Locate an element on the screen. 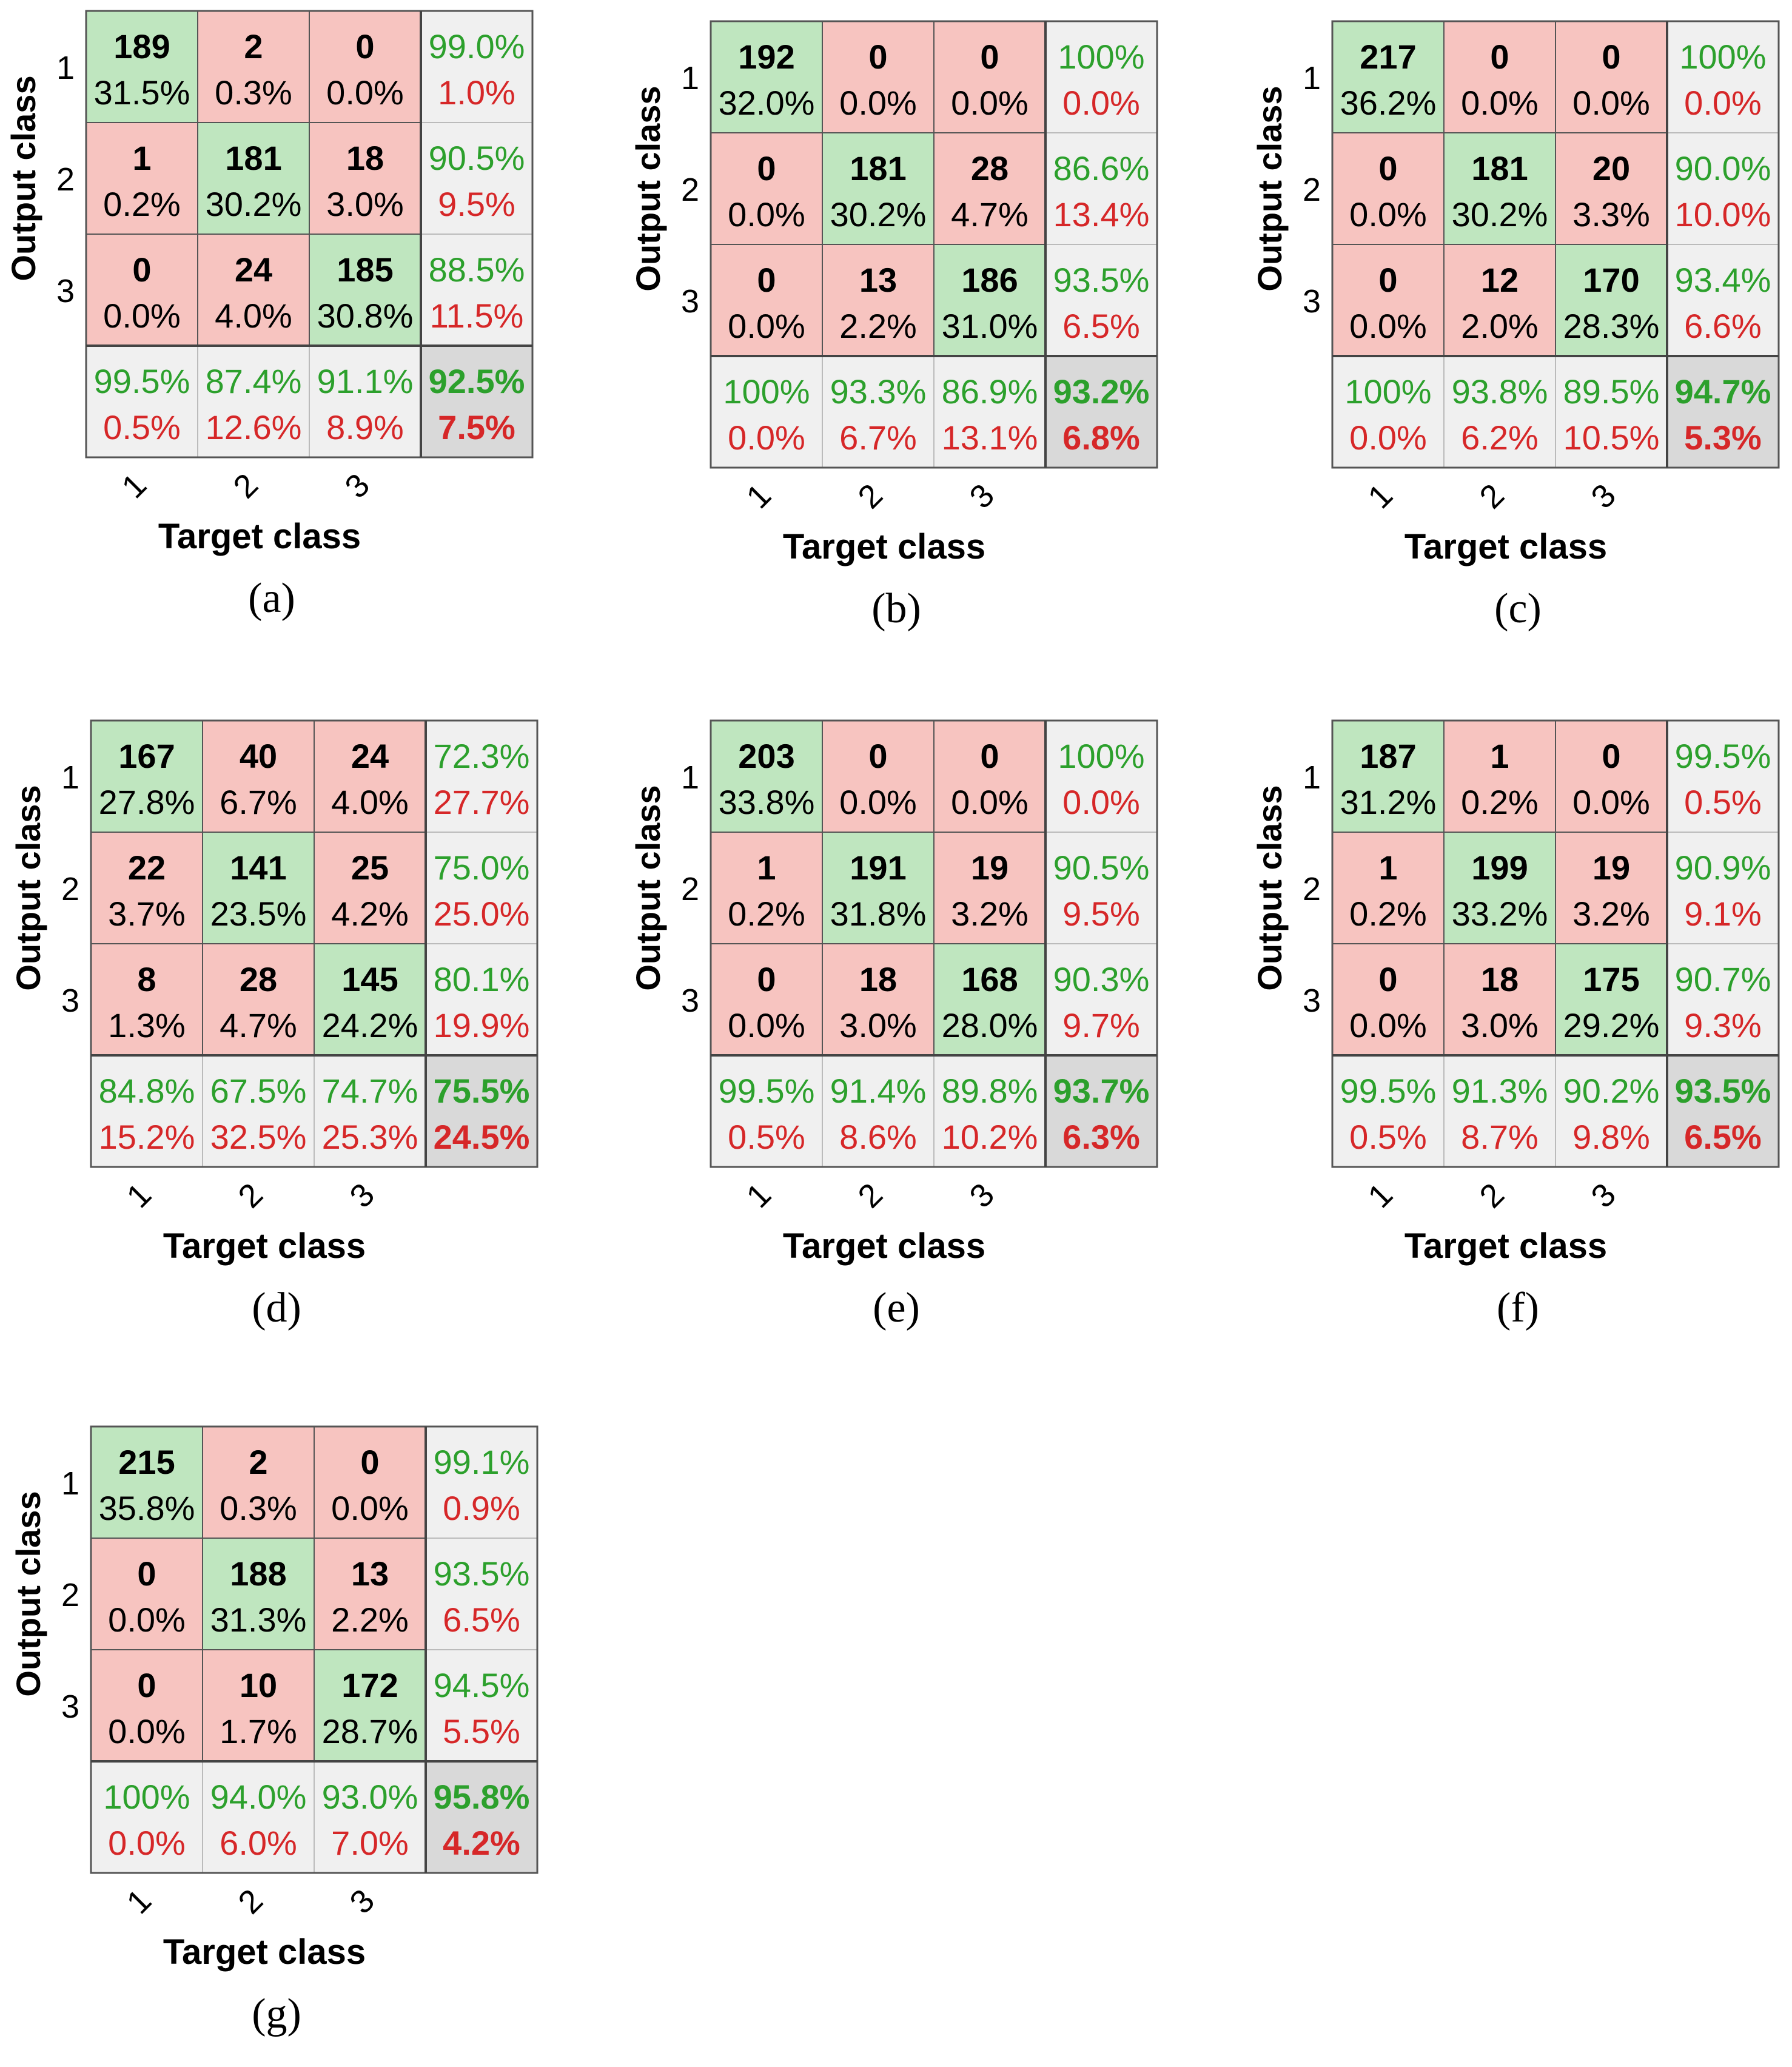 This screenshot has height=2067, width=1792. row-precision: 90.5% is located at coordinates (477, 158).